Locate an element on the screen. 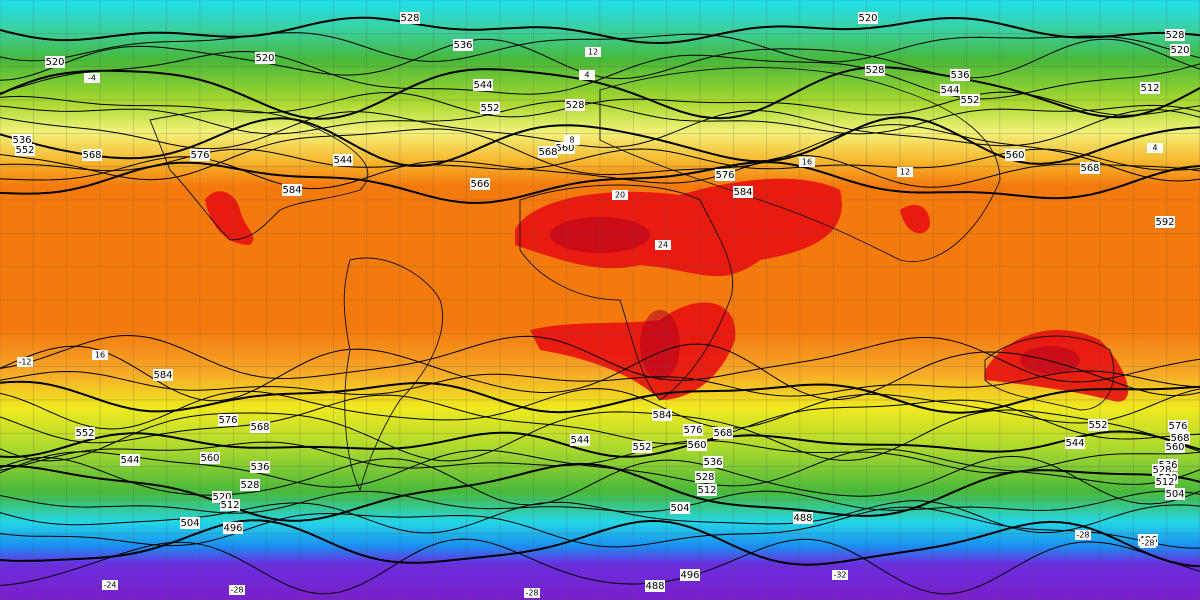 The height and width of the screenshot is (600, 1200). temperature-label: 20 is located at coordinates (620, 195).